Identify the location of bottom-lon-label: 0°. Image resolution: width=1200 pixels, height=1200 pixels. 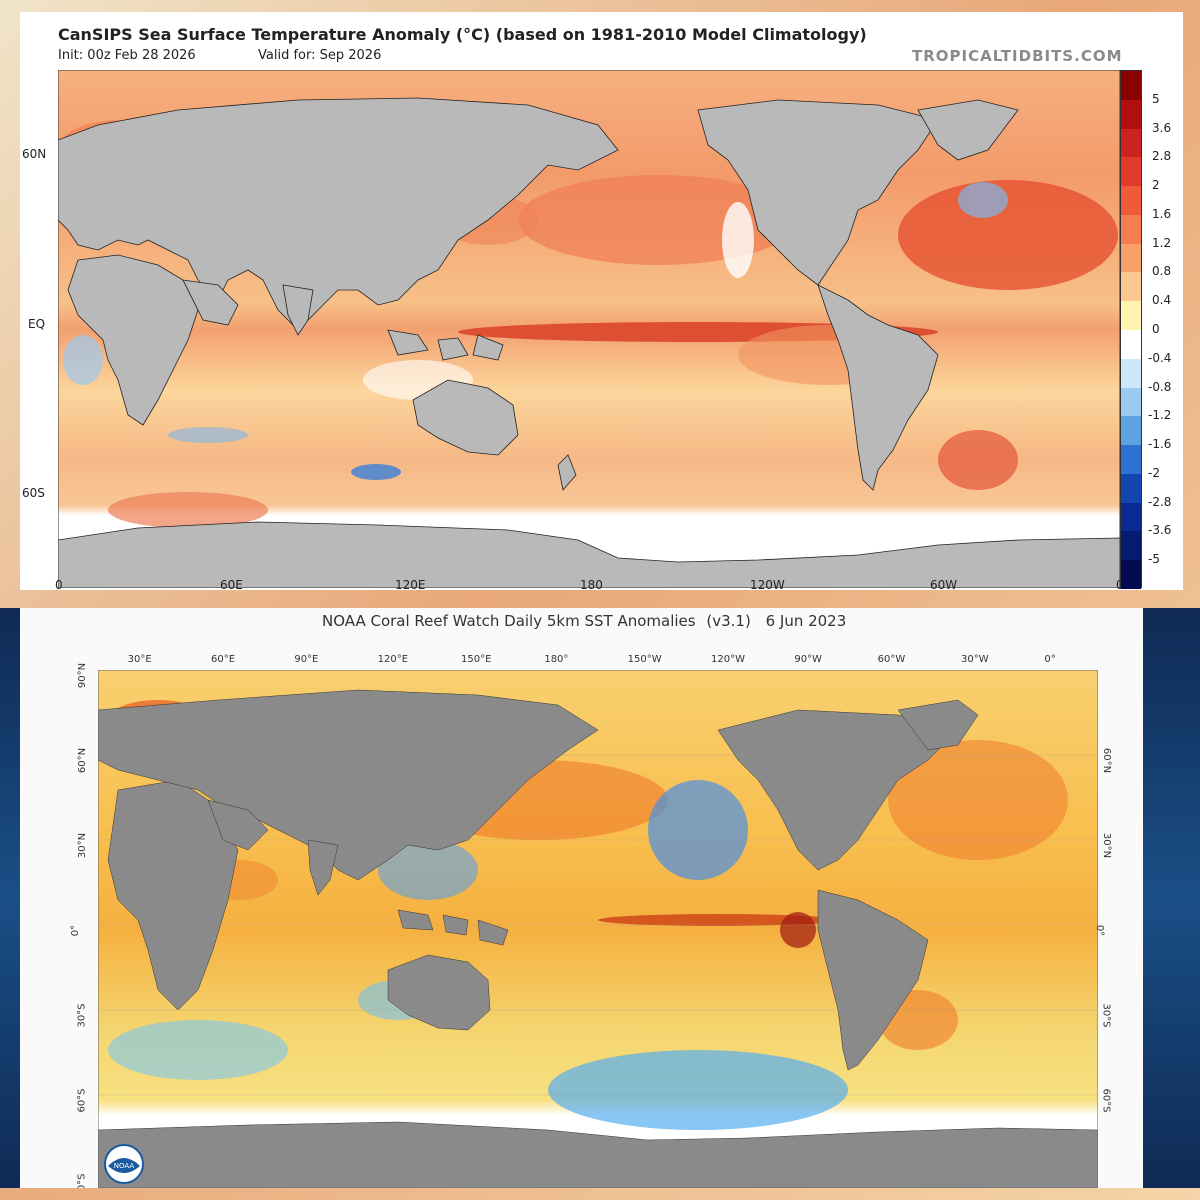
(1050, 659).